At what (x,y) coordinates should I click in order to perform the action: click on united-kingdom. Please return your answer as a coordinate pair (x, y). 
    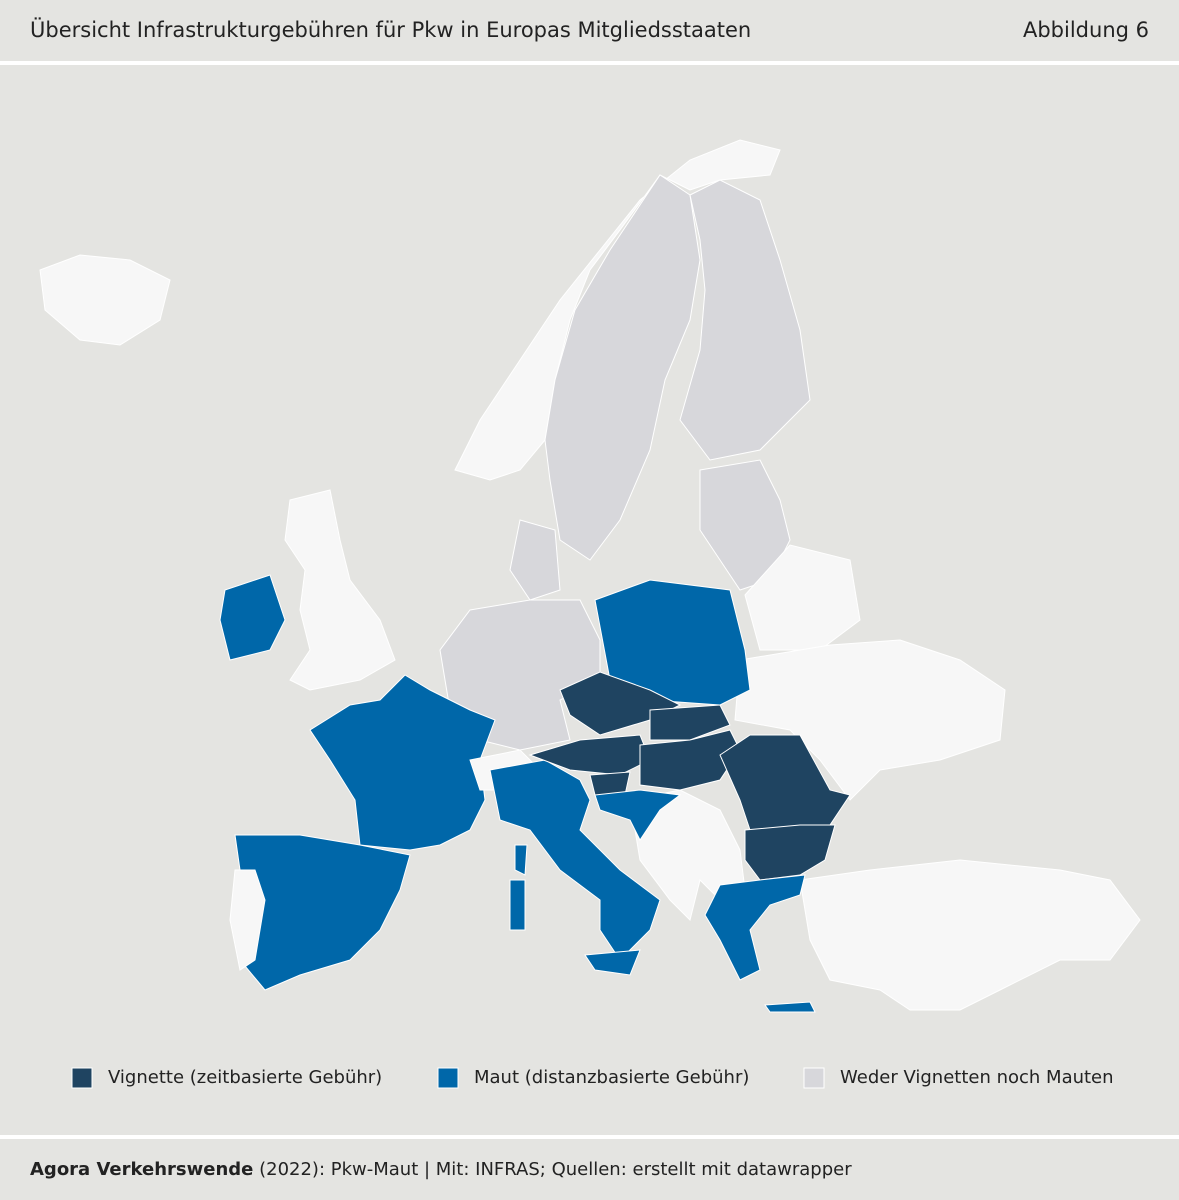
    Looking at the image, I should click on (340, 590).